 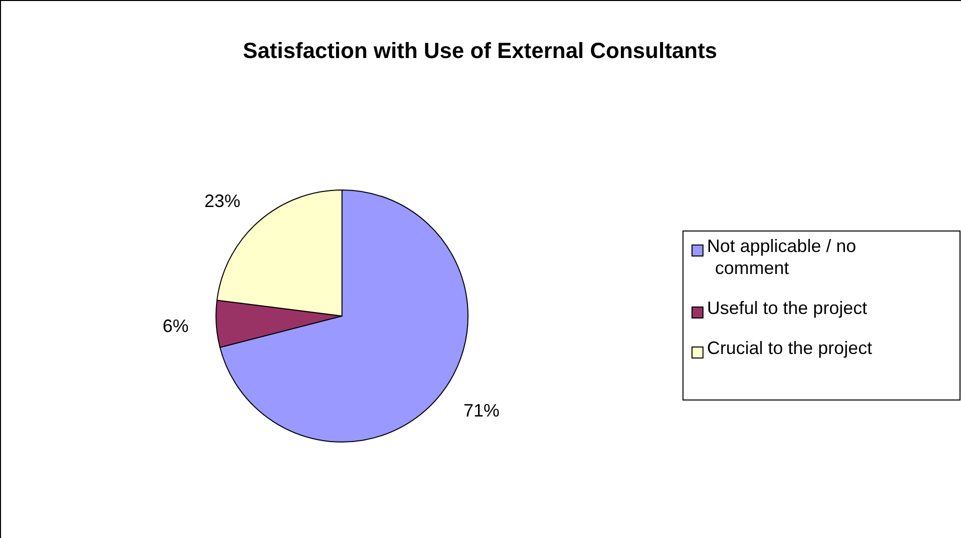 What do you see at coordinates (481, 410) in the screenshot?
I see `data-label: 71%` at bounding box center [481, 410].